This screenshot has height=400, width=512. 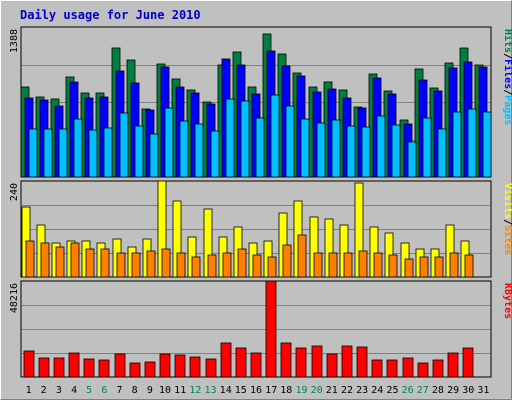 I want to click on day-label-20: 20, so click(x=317, y=390).